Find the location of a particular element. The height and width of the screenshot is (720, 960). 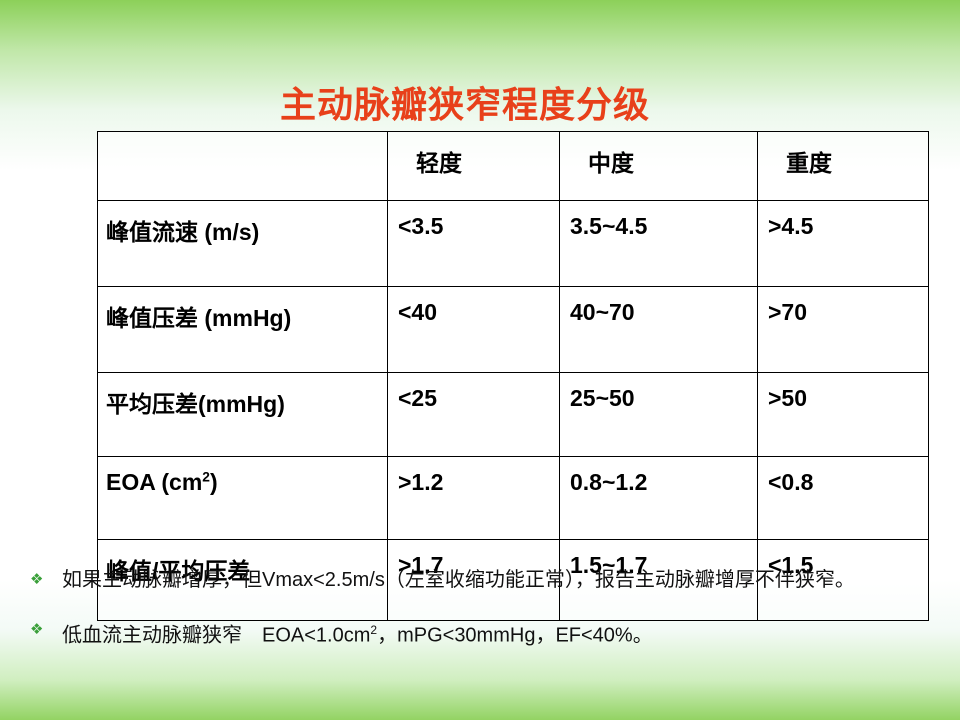

table-row: 峰值/平均压差 >1.7 1.5~1.7 <1.5 is located at coordinates (513, 580).